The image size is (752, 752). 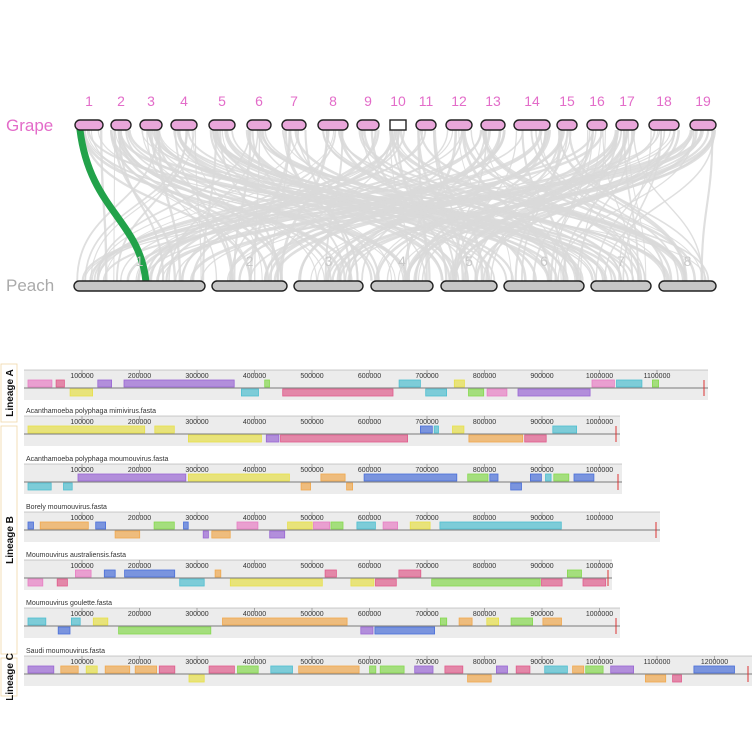 I want to click on lineage-label-3: Lineage C, so click(x=9, y=676).